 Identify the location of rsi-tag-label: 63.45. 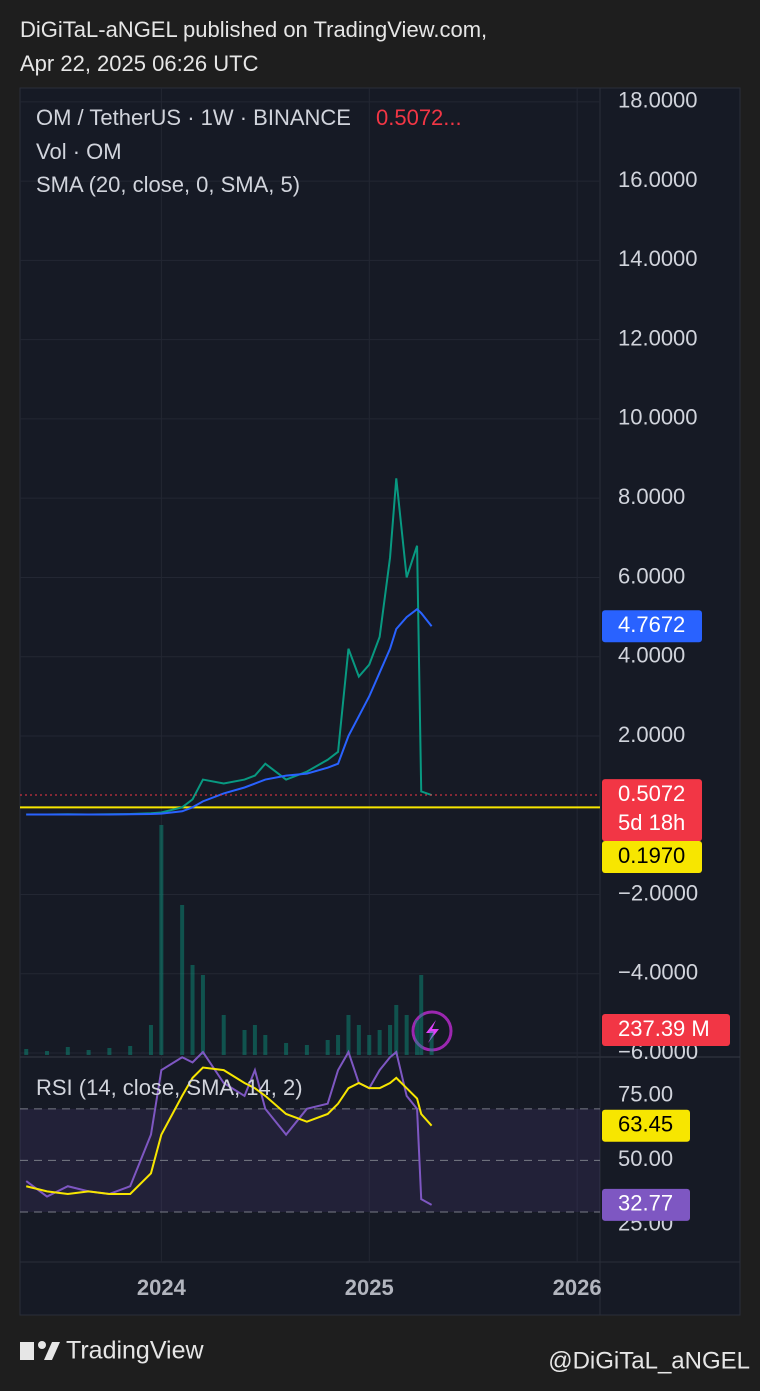
(645, 1124).